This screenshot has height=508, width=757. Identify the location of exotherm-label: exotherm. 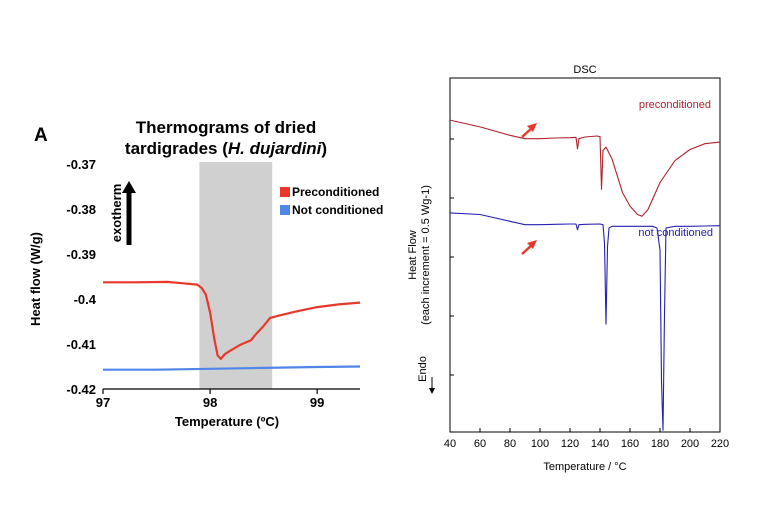
(116, 213).